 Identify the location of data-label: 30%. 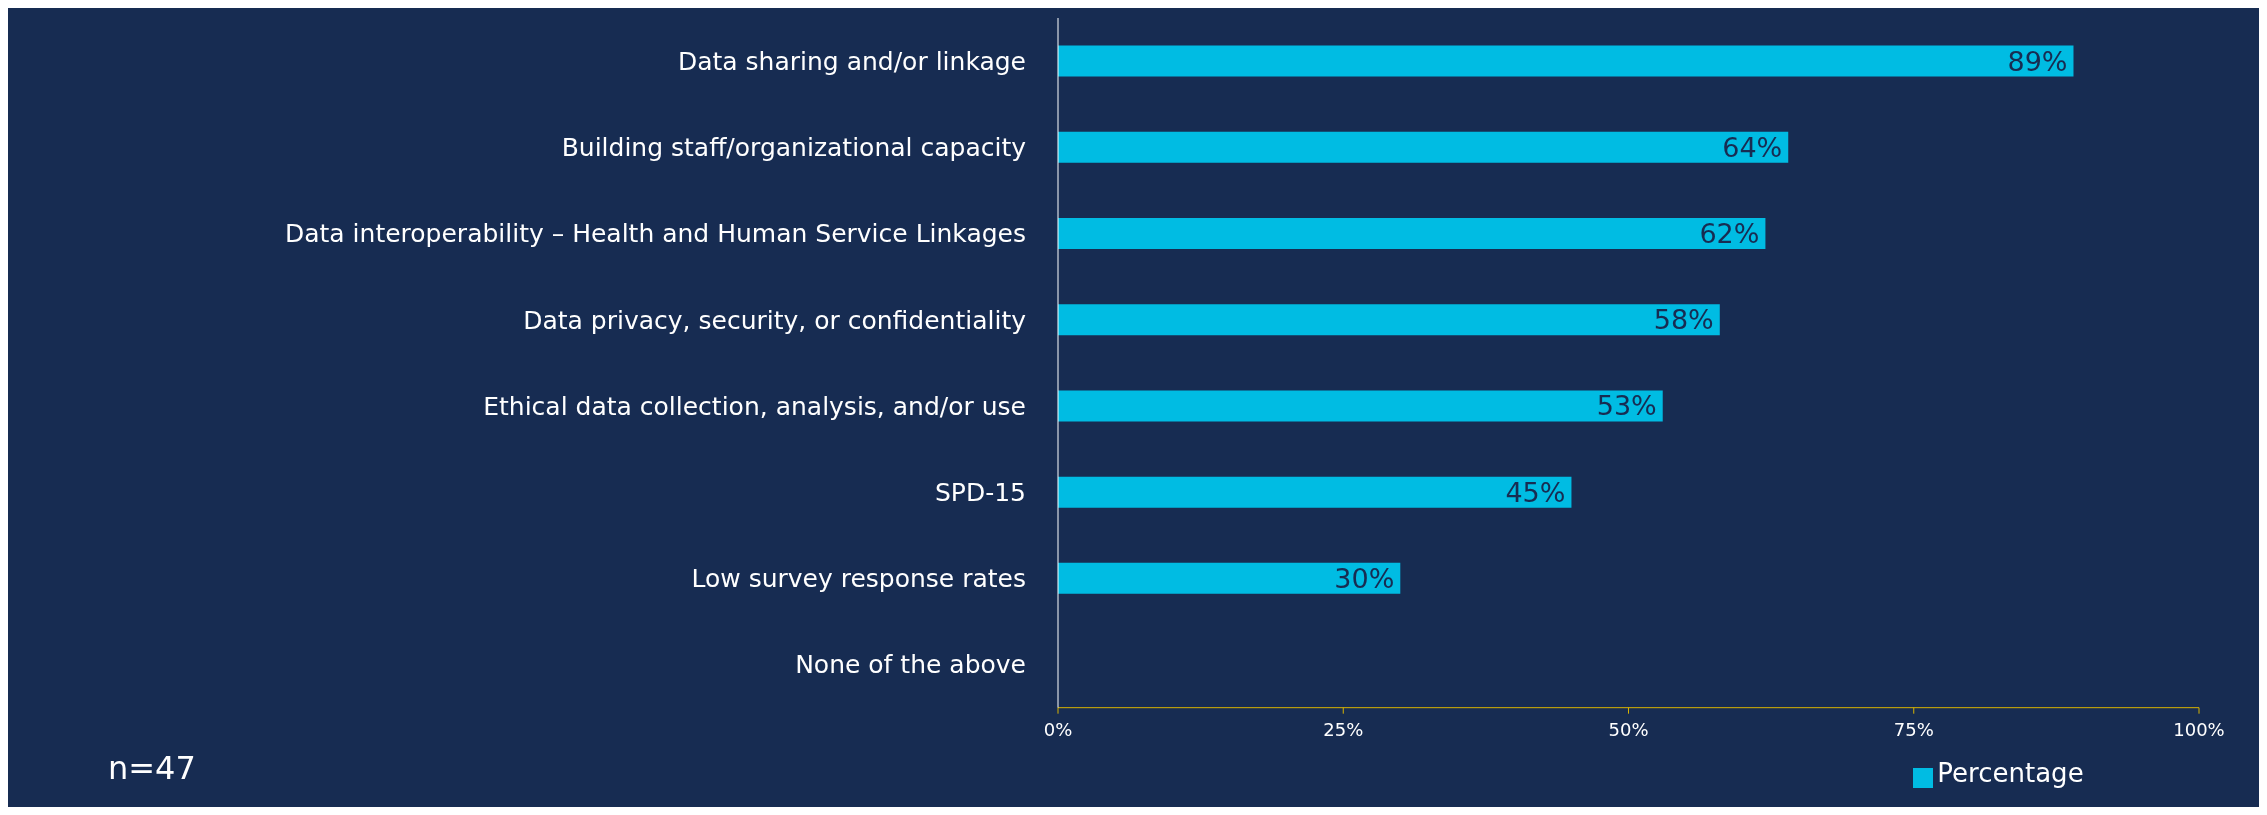
(1364, 578).